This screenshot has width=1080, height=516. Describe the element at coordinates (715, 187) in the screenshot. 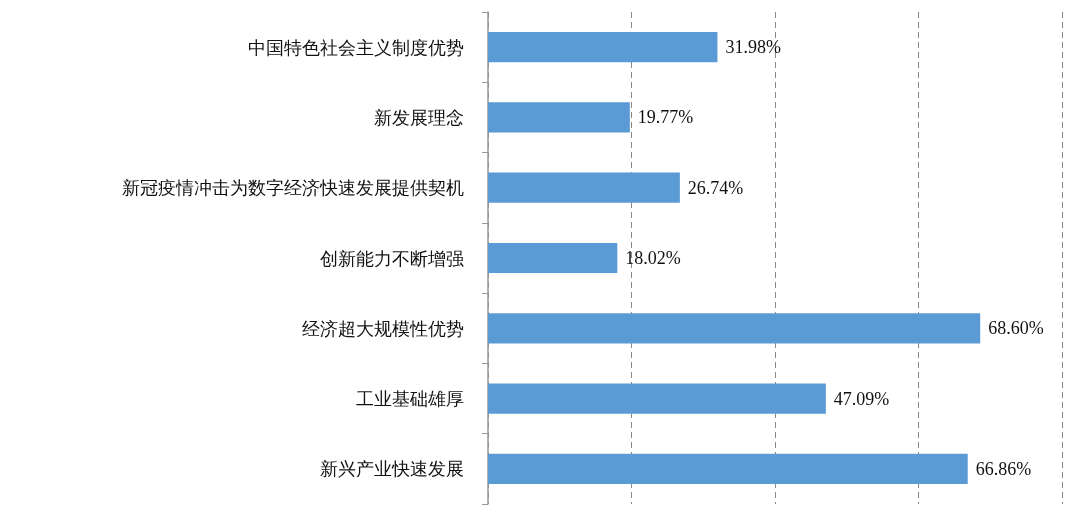

I see `data-label: 26.74%` at that location.